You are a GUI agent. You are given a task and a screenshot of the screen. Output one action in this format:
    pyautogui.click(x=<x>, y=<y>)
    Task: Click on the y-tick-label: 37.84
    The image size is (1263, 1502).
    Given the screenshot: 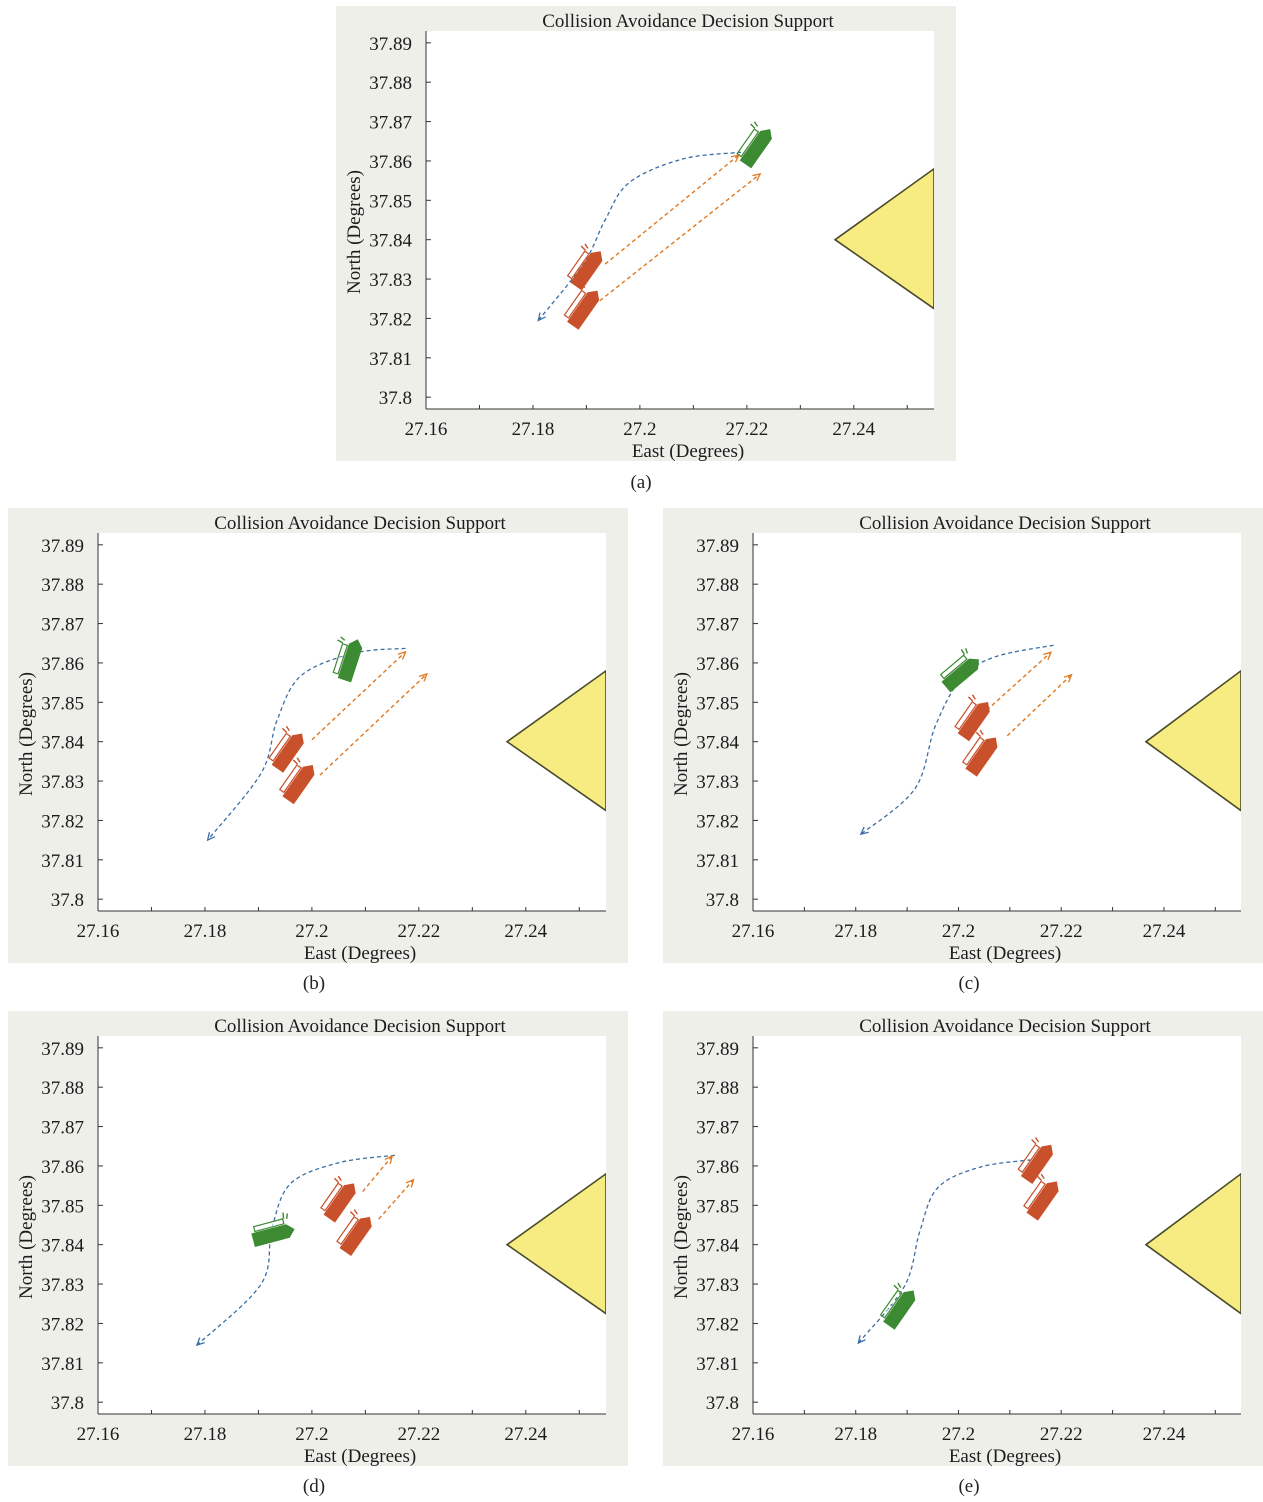 What is the action you would take?
    pyautogui.click(x=390, y=241)
    